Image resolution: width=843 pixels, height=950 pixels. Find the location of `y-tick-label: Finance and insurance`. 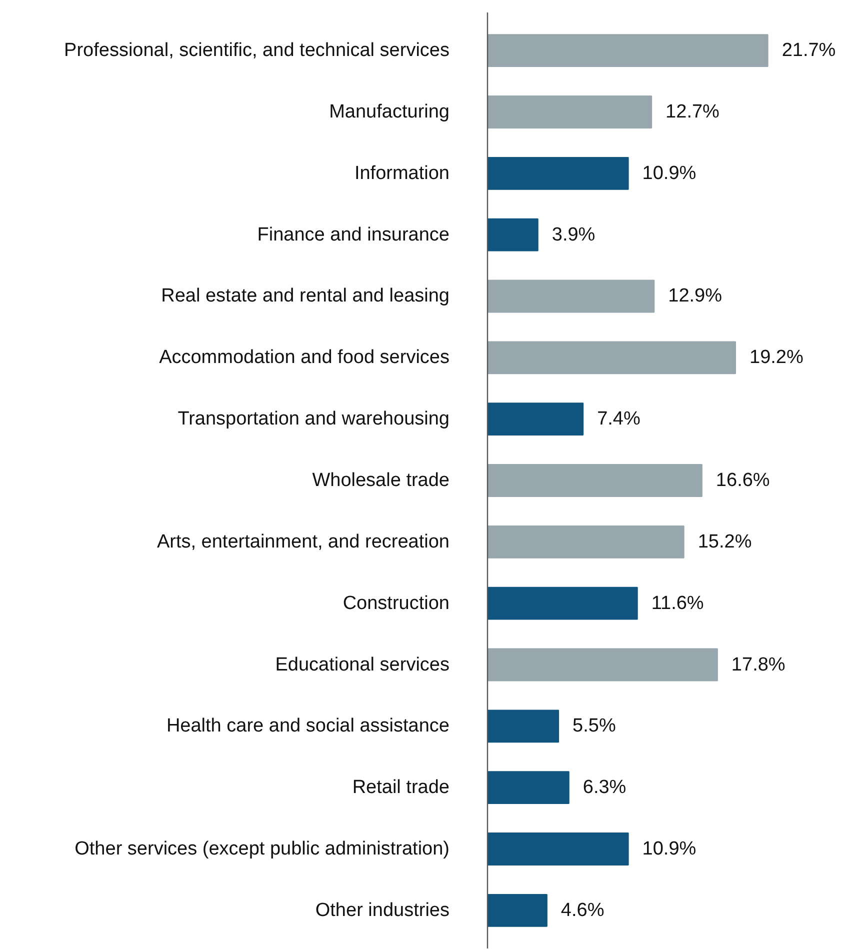

y-tick-label: Finance and insurance is located at coordinates (353, 235).